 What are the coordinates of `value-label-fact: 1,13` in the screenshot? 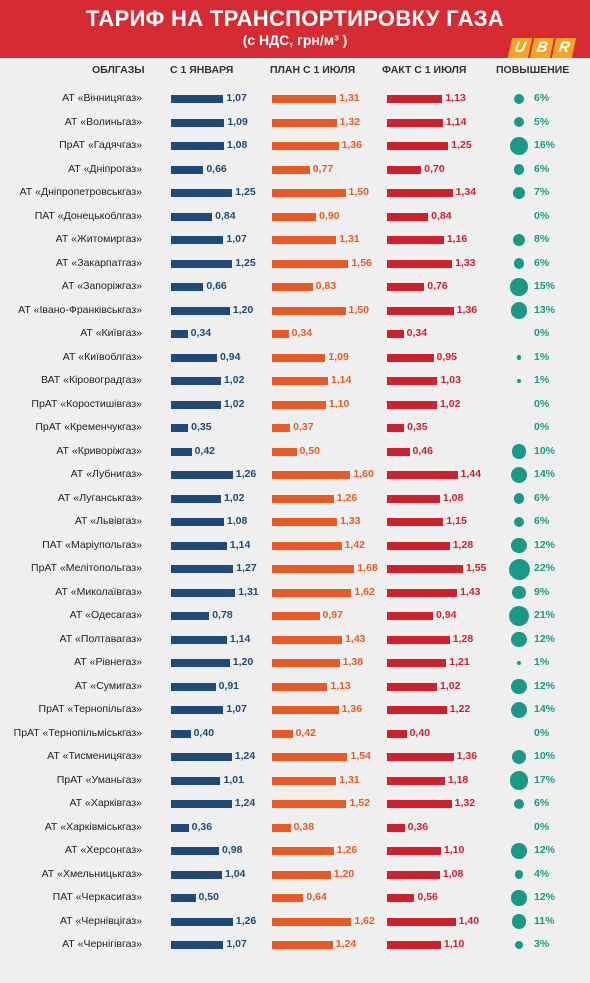 It's located at (455, 98).